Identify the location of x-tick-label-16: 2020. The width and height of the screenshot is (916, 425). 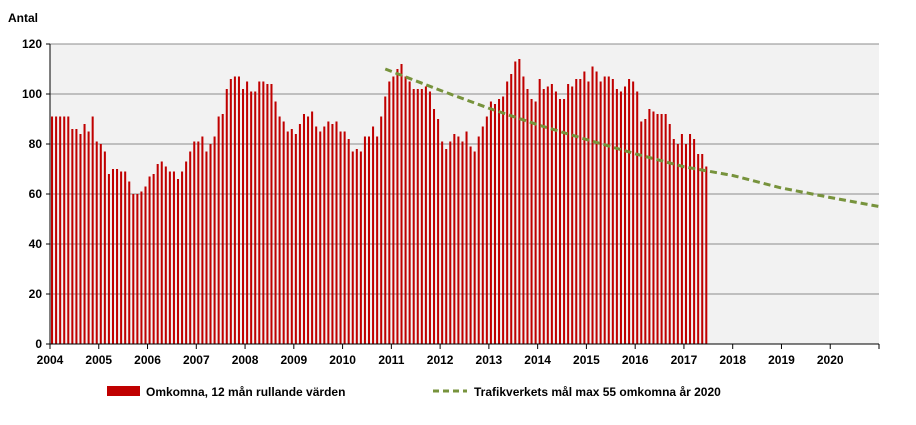
(830, 360).